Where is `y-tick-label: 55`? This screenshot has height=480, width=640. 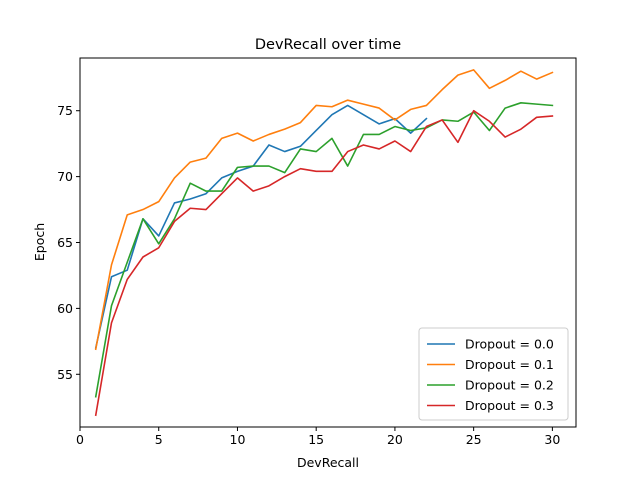
y-tick-label: 55 is located at coordinates (65, 374).